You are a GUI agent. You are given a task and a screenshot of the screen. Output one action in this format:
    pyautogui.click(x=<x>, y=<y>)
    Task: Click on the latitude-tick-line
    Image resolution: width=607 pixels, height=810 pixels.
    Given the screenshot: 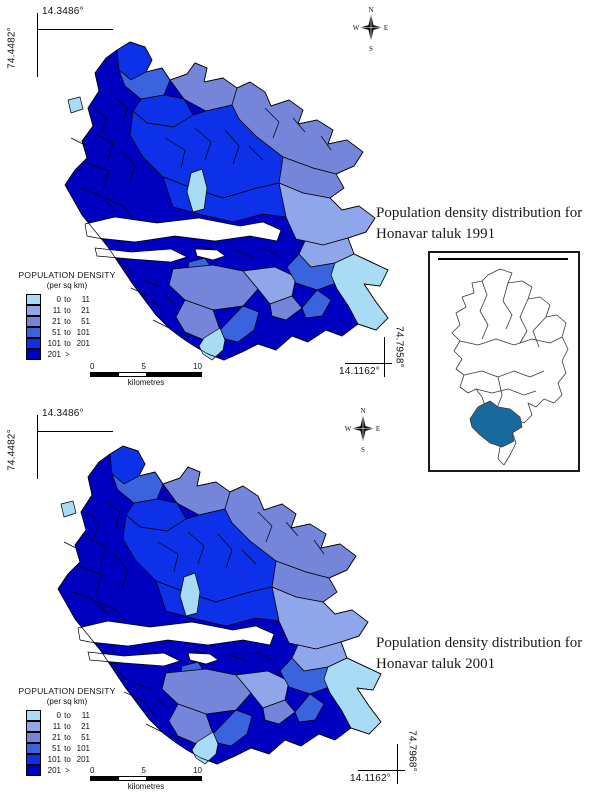 What is the action you would take?
    pyautogui.click(x=75, y=431)
    